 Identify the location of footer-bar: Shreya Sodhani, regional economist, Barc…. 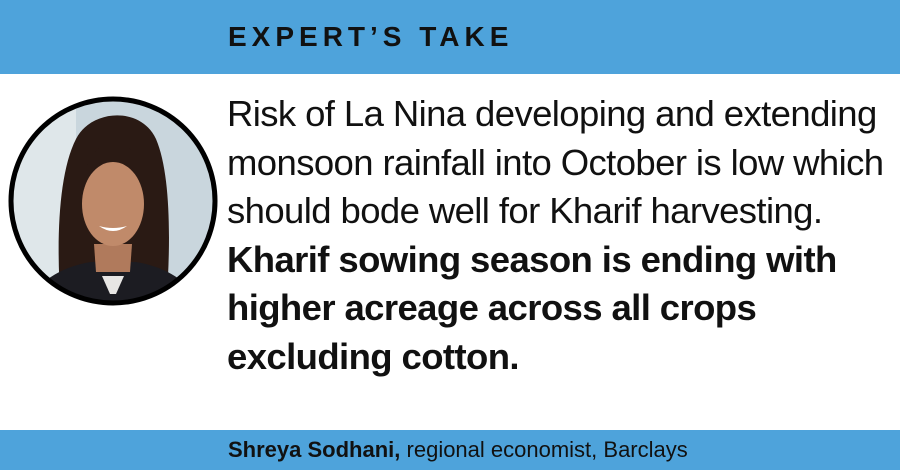
(450, 450).